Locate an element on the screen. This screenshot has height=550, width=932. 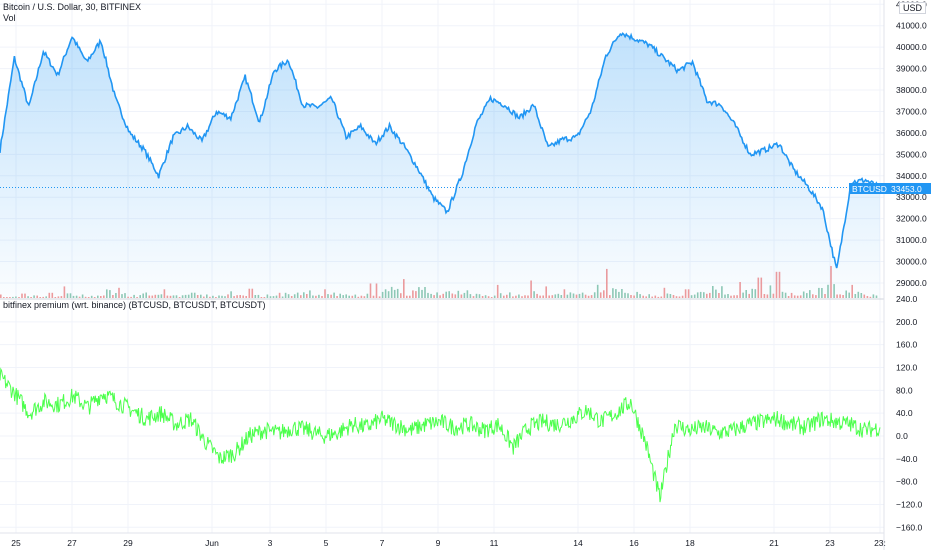
last-price-value: 33453.0 is located at coordinates (906, 189).